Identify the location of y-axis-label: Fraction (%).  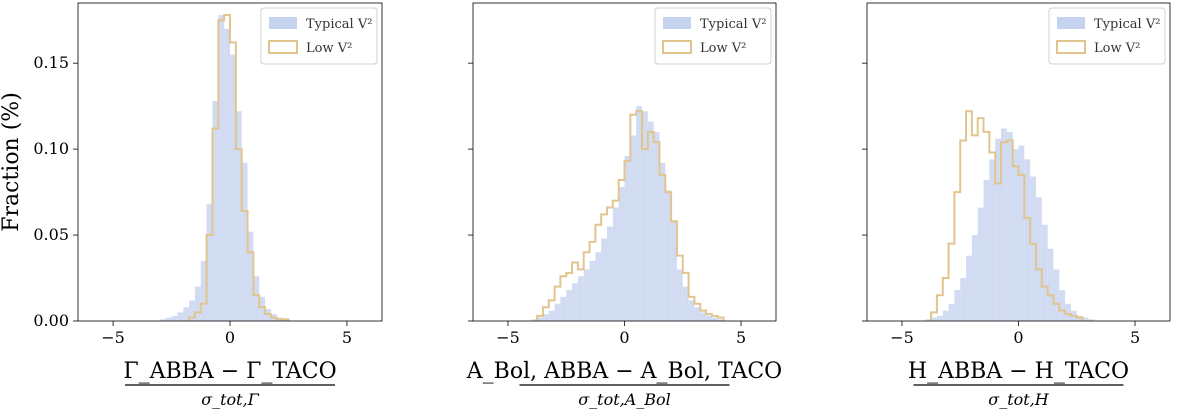
(12, 162).